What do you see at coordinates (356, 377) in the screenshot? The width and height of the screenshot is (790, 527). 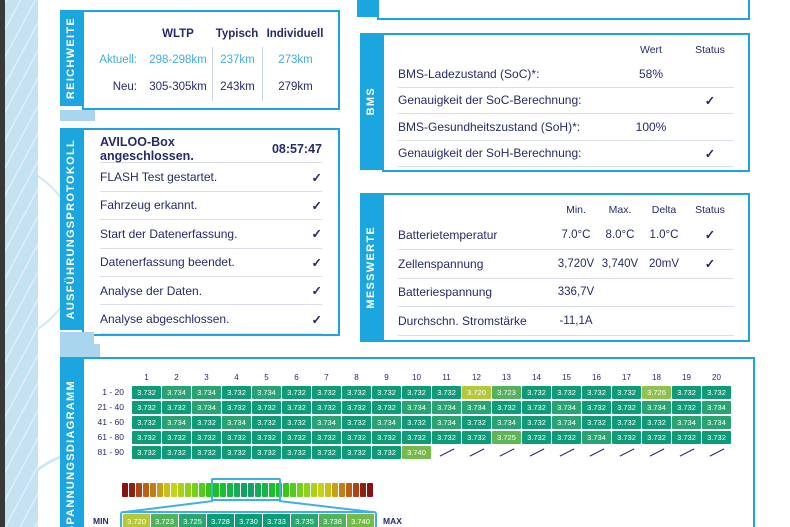 I see `voltage-grid-col-header: 8` at bounding box center [356, 377].